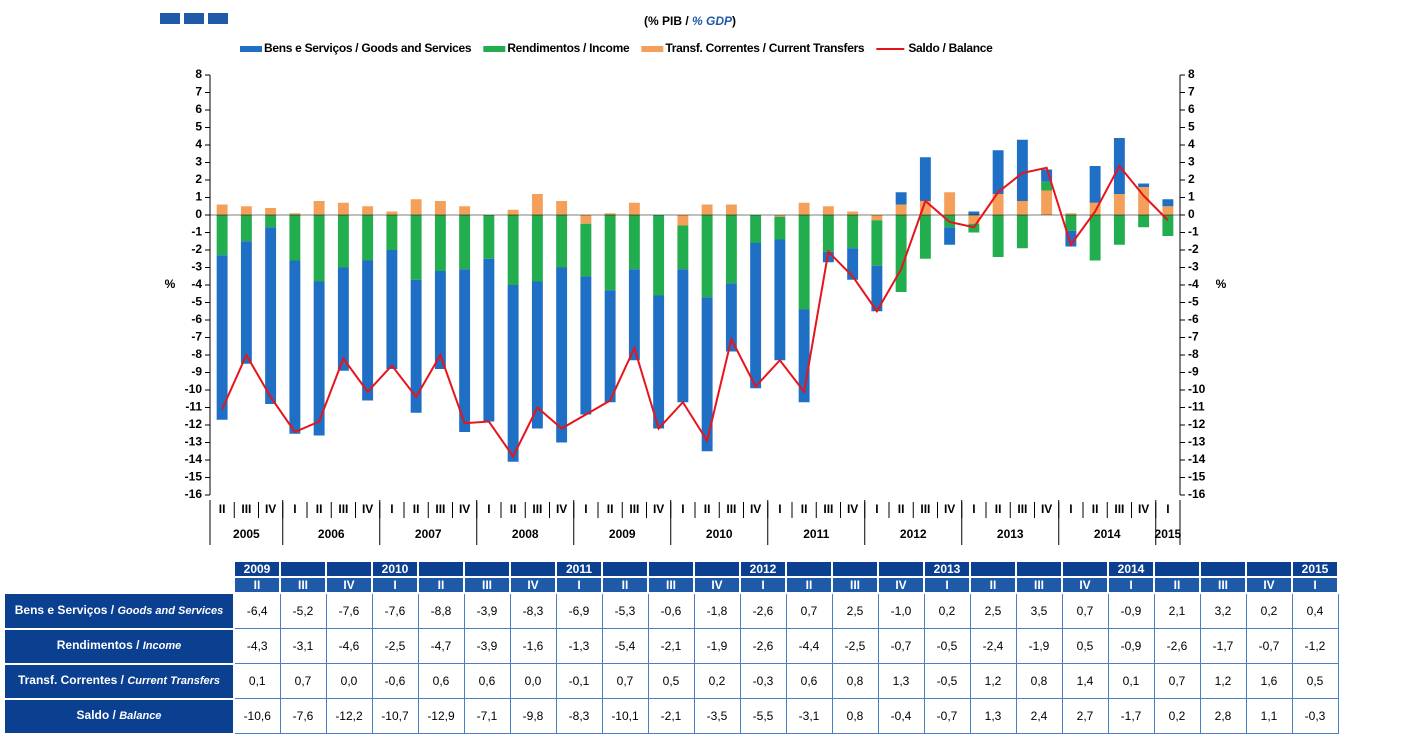  What do you see at coordinates (947, 610) in the screenshot?
I see `value-cell: 0,2` at bounding box center [947, 610].